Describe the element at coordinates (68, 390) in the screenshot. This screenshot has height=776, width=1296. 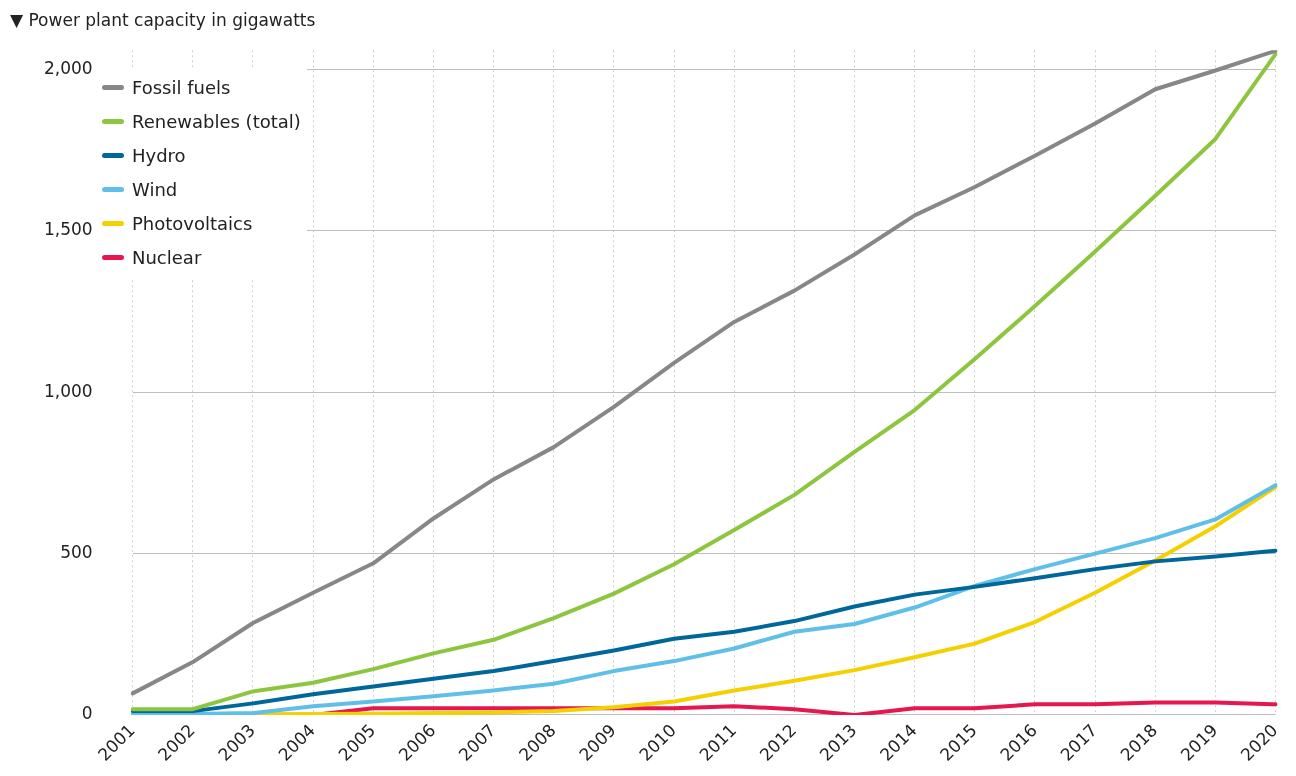
I see `y-tick-label: 1,000` at that location.